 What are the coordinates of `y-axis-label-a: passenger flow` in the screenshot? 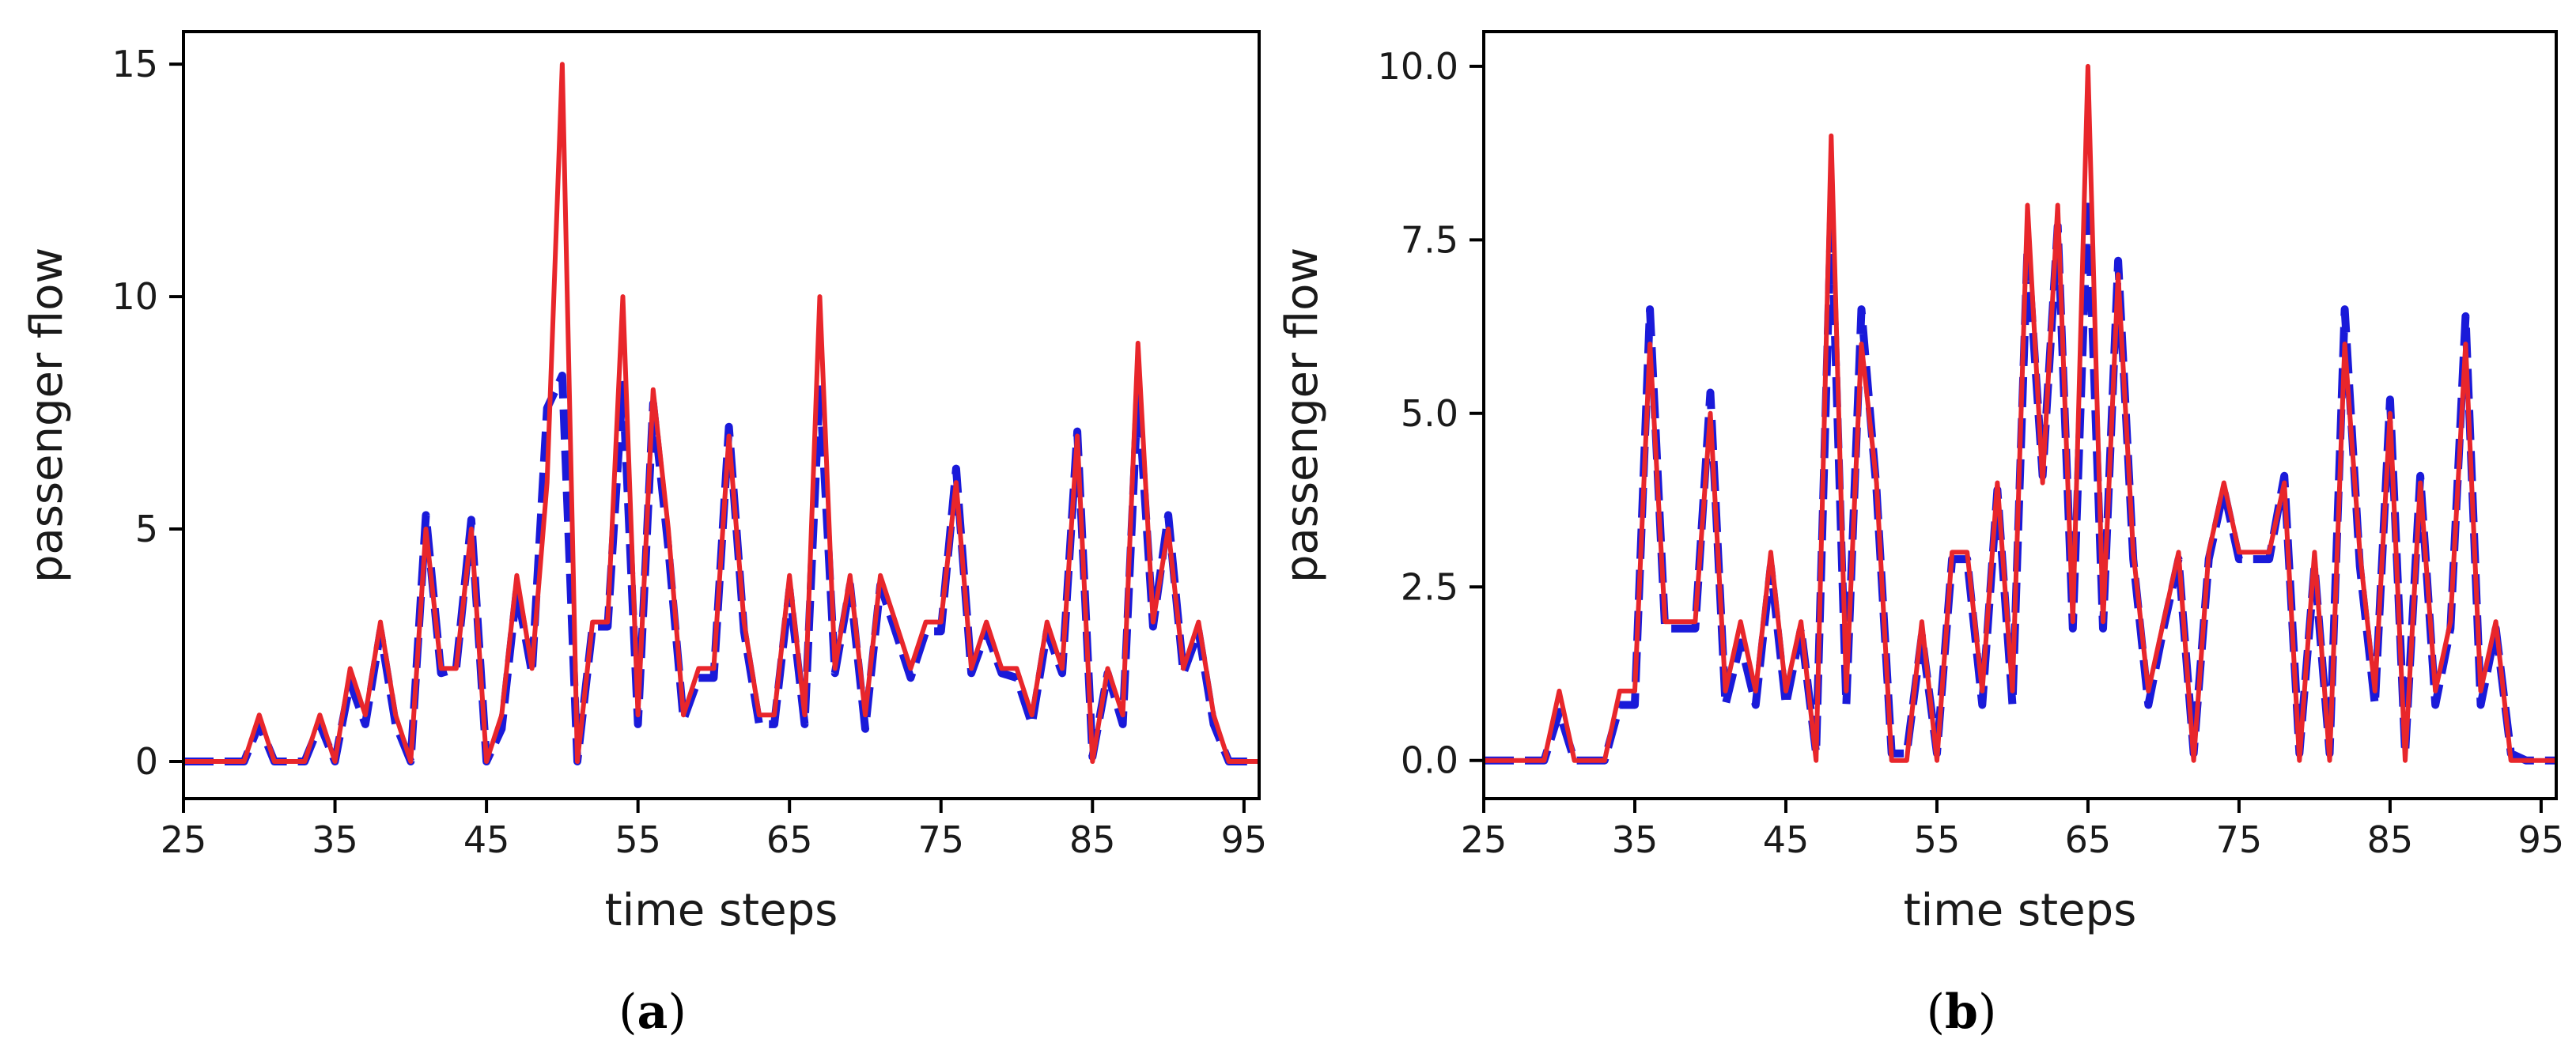 It's located at (47, 415).